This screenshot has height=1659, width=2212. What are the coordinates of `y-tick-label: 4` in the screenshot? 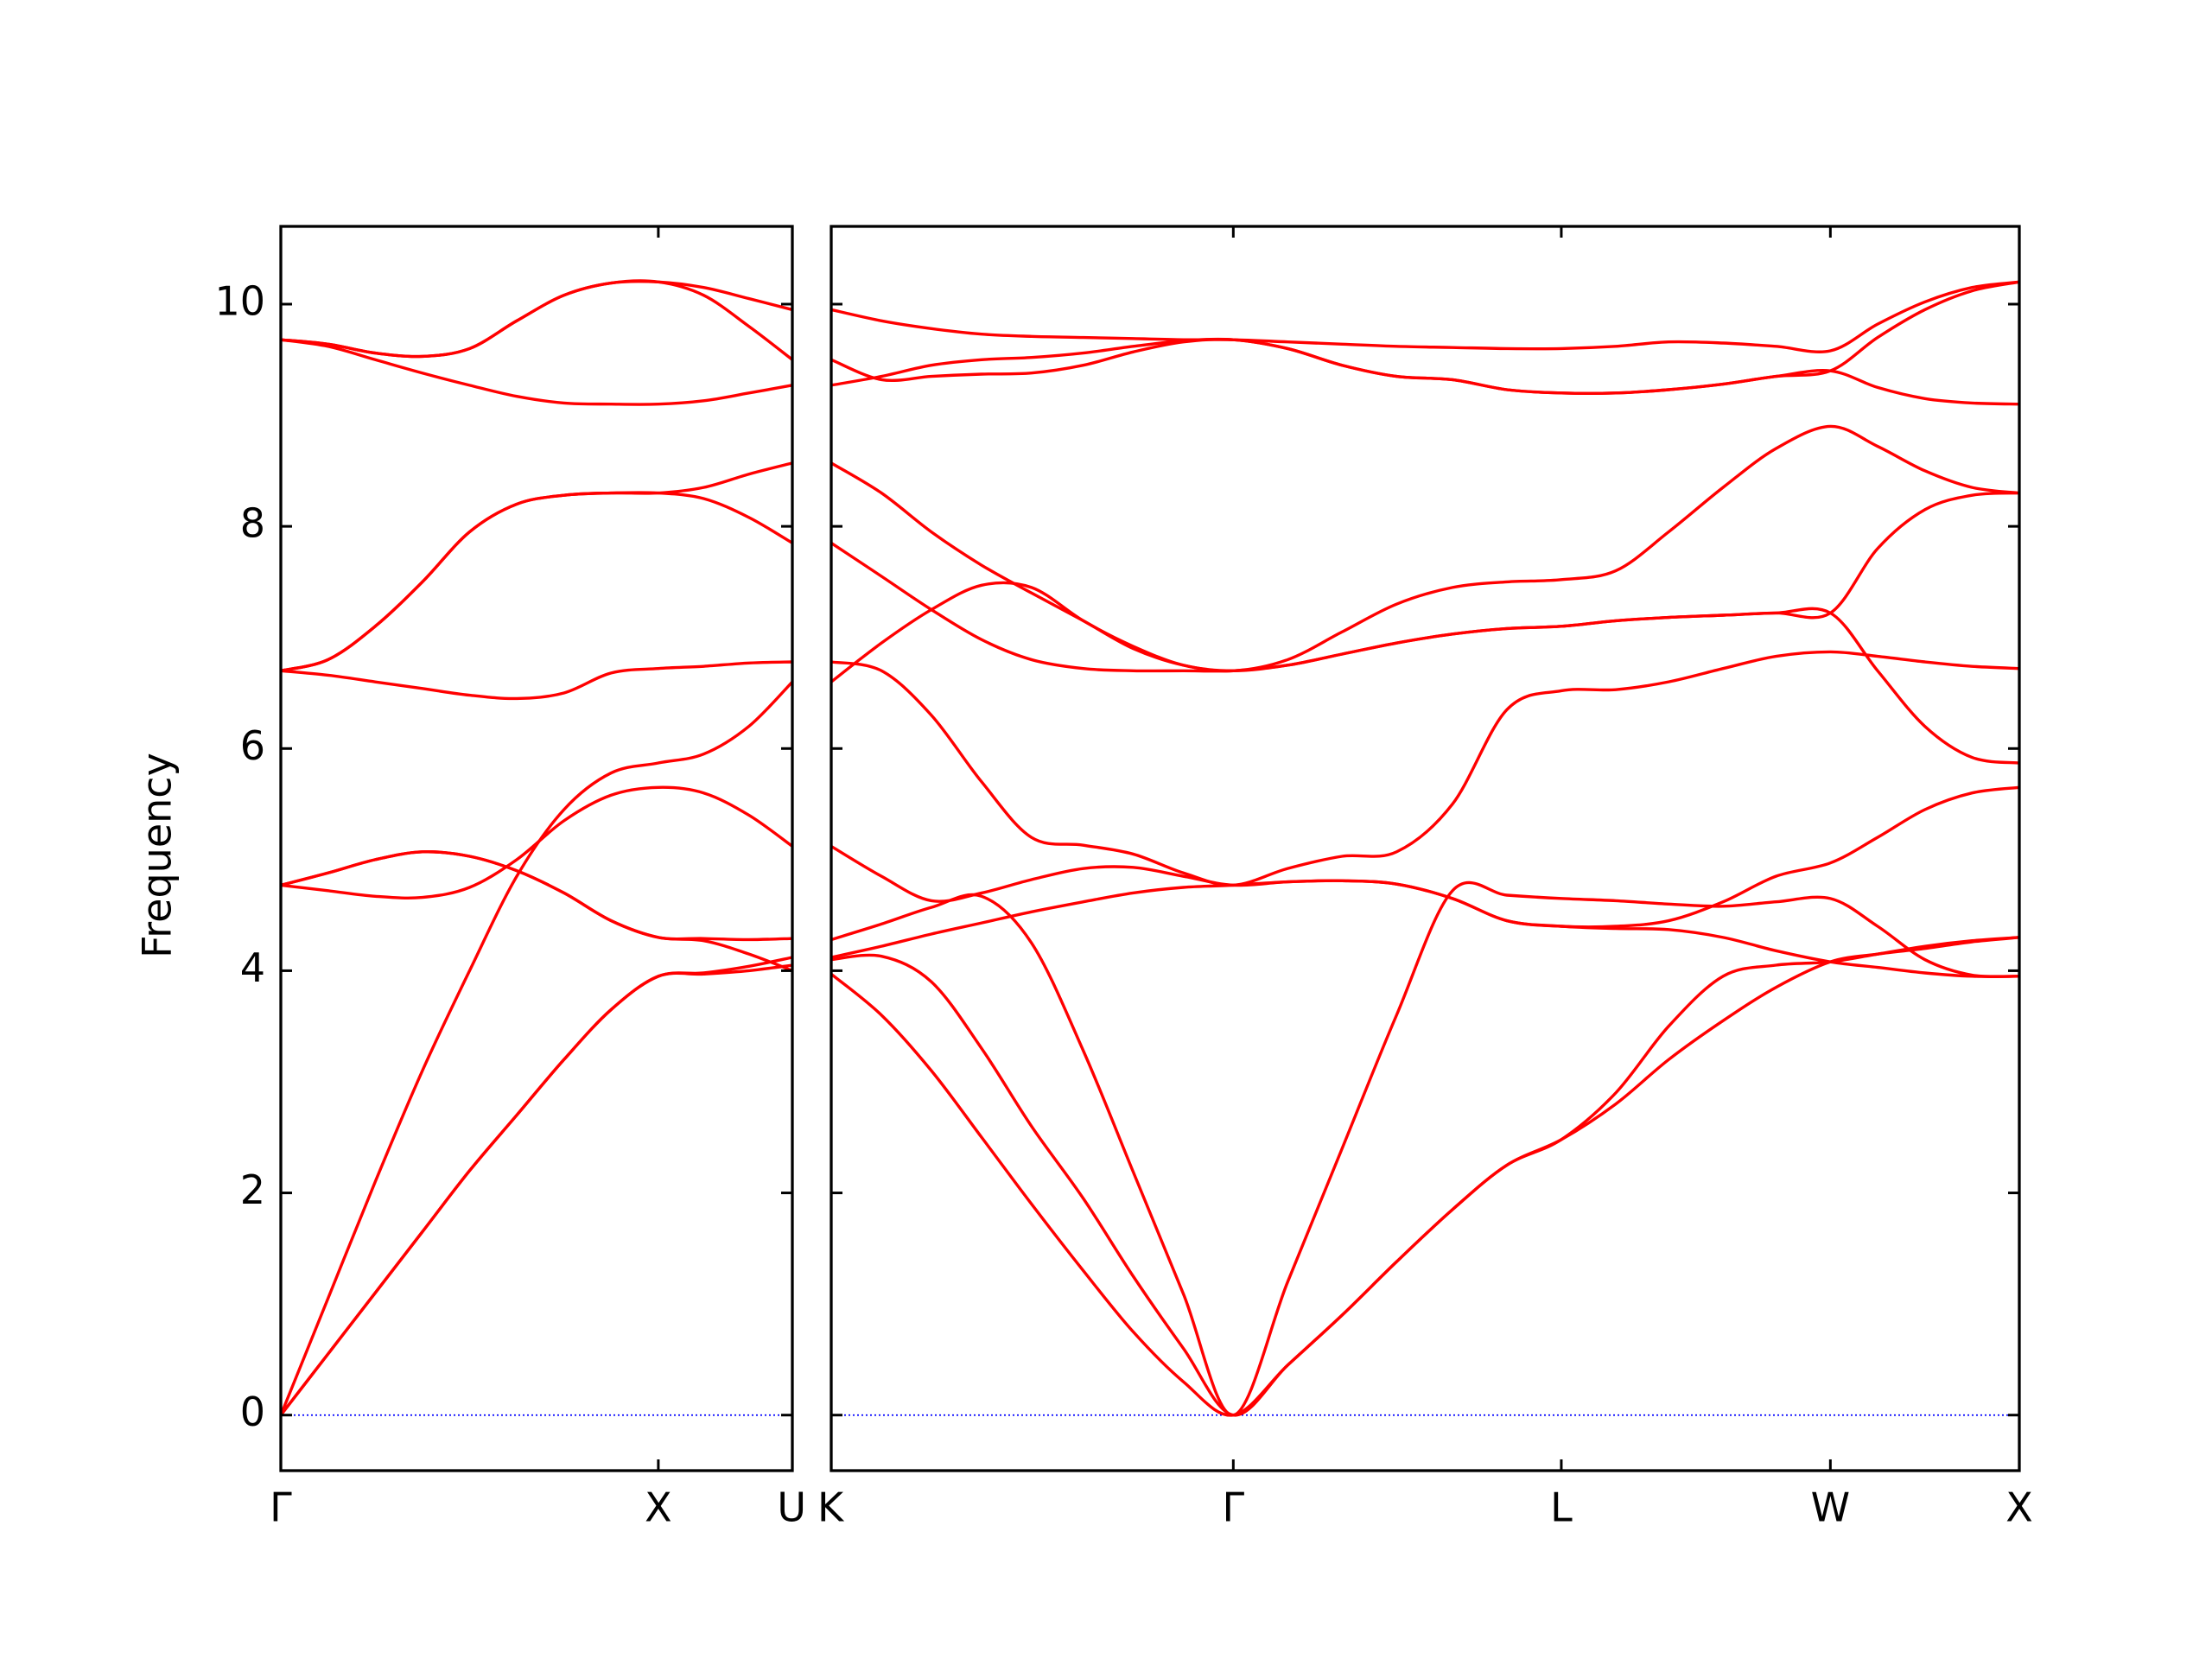 It's located at (252, 967).